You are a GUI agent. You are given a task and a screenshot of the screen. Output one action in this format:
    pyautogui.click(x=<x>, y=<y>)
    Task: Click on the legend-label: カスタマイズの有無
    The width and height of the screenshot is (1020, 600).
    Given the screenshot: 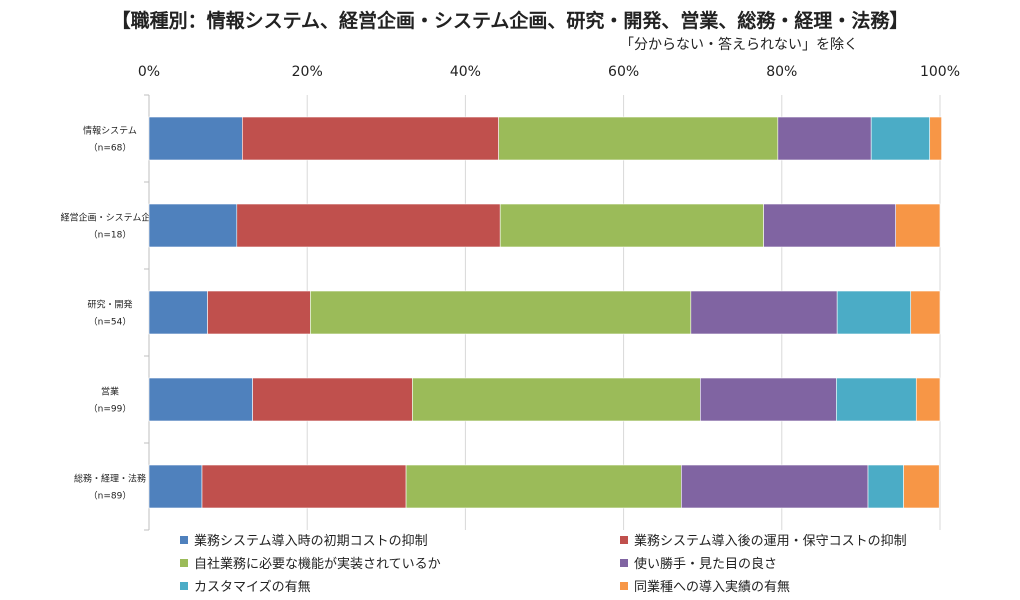 What is the action you would take?
    pyautogui.click(x=252, y=585)
    